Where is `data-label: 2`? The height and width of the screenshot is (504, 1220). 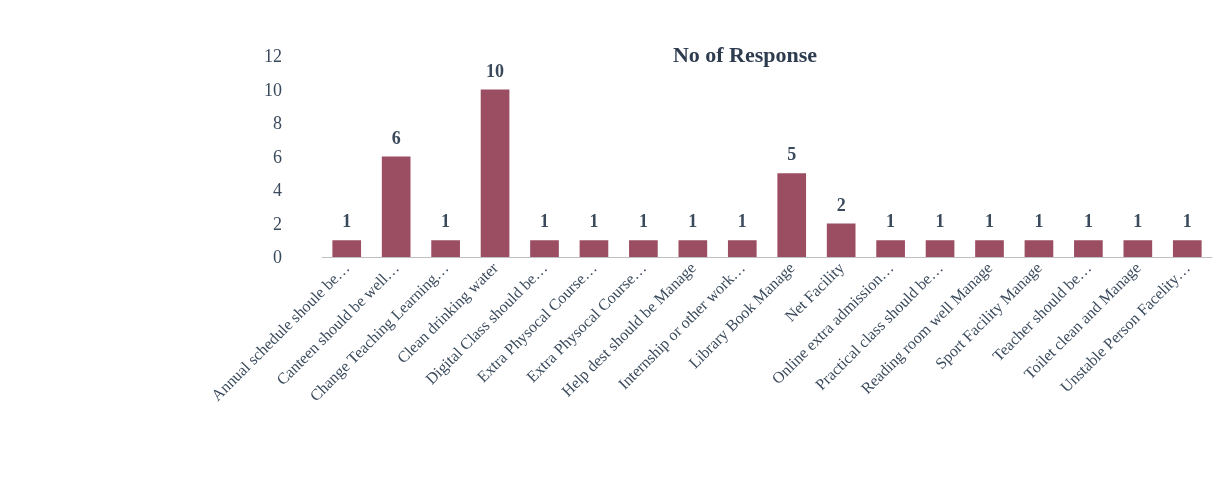
data-label: 2 is located at coordinates (841, 204).